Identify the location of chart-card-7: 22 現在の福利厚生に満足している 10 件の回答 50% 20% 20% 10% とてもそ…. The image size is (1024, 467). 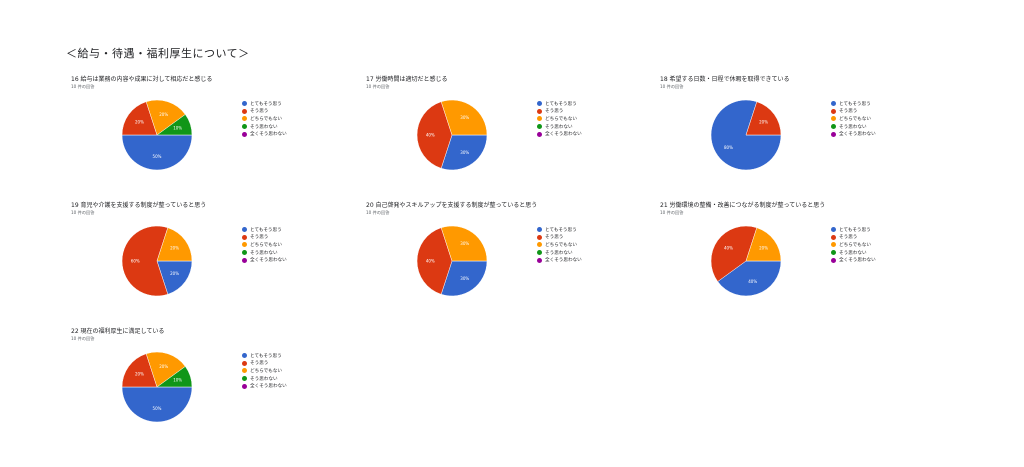
(211, 386).